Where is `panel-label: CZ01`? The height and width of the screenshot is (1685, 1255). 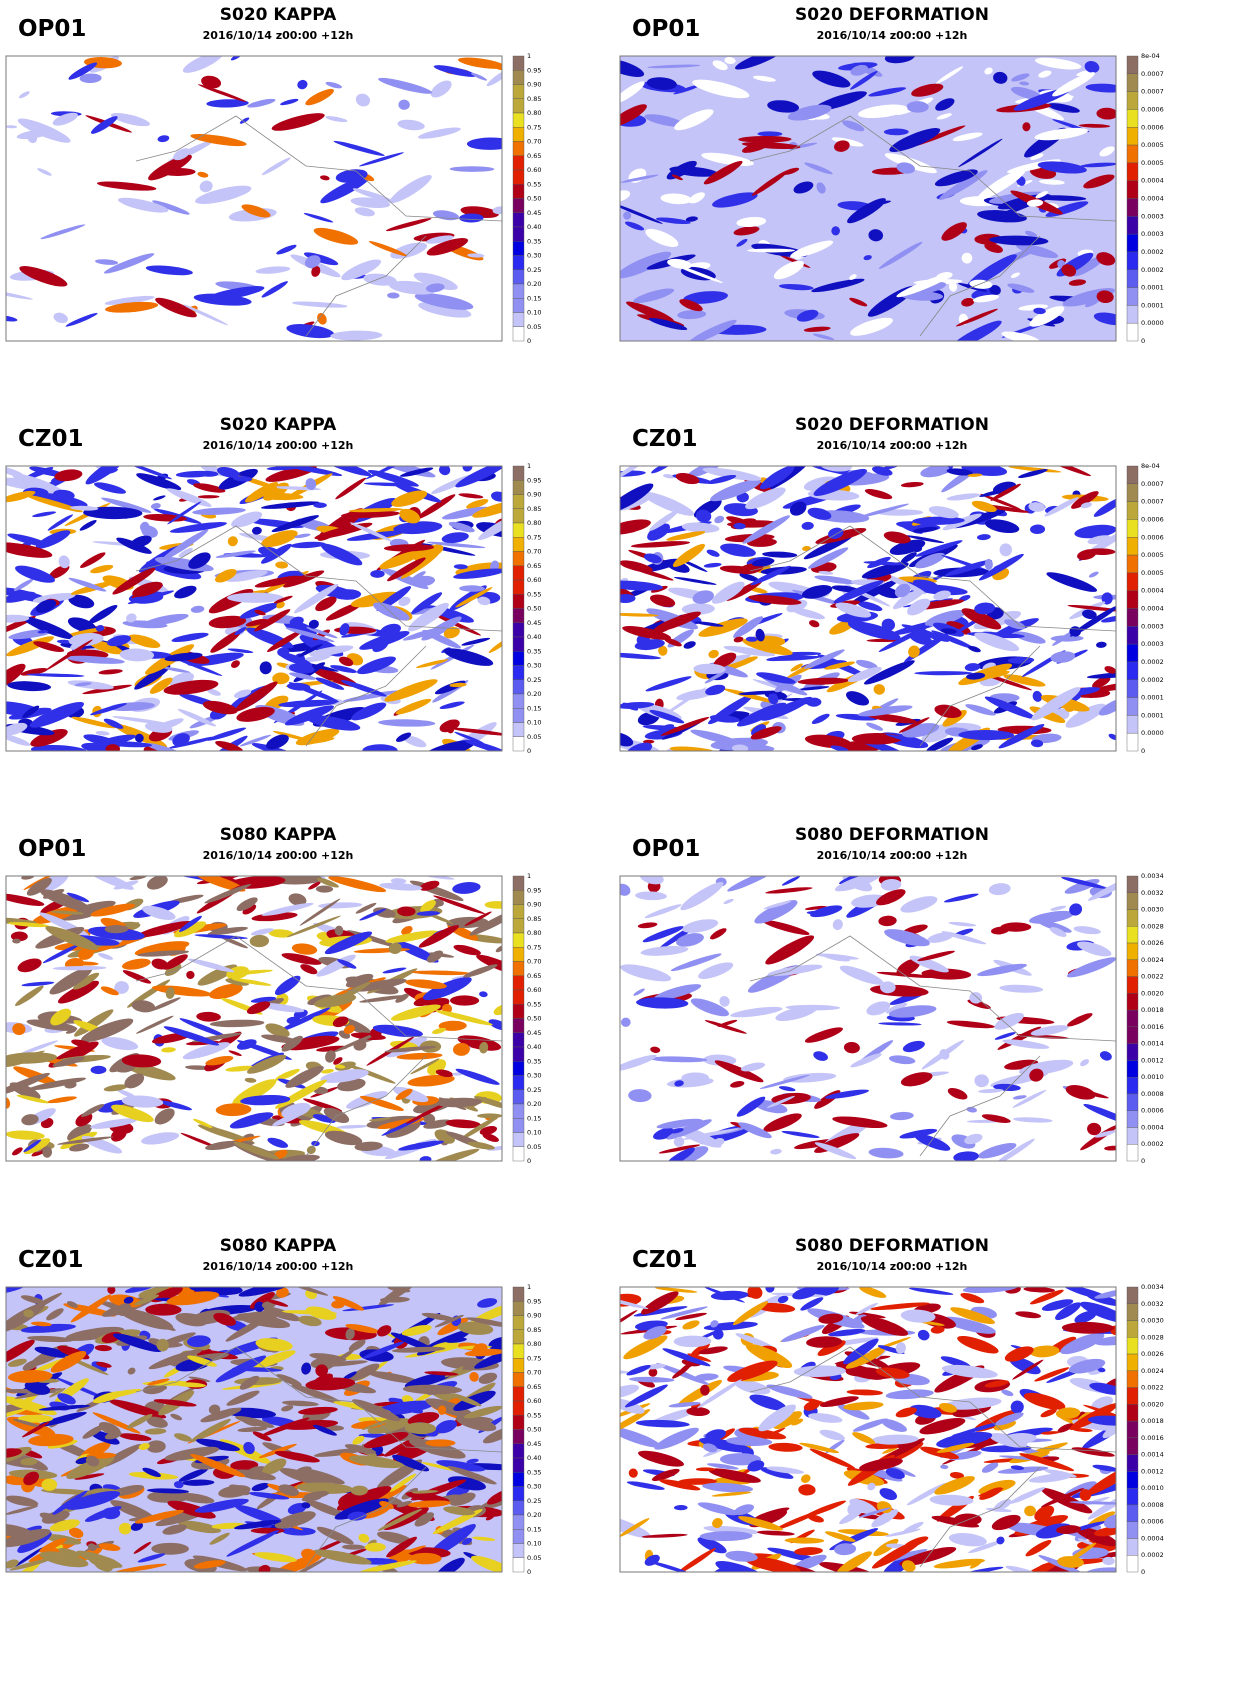
panel-label: CZ01 is located at coordinates (665, 439).